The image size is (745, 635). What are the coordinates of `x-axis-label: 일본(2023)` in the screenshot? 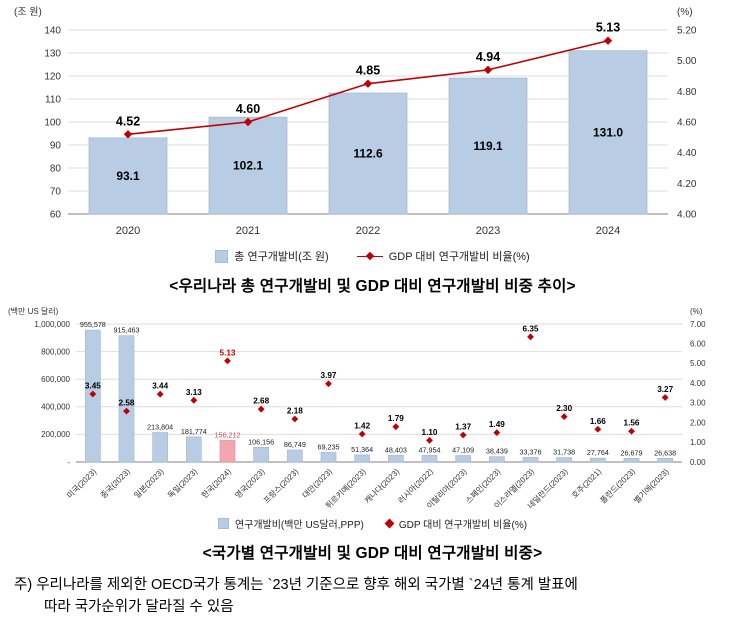 It's located at (148, 483).